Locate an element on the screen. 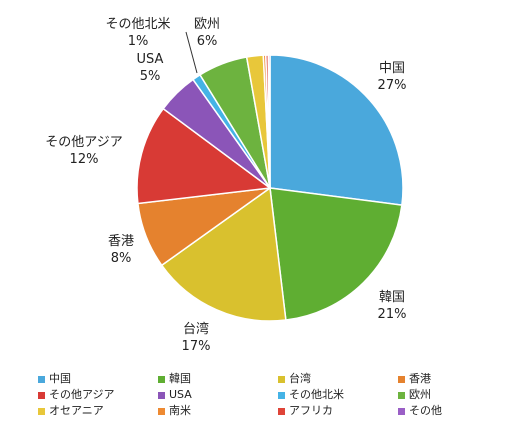  slice-label-value: 12% is located at coordinates (84, 159).